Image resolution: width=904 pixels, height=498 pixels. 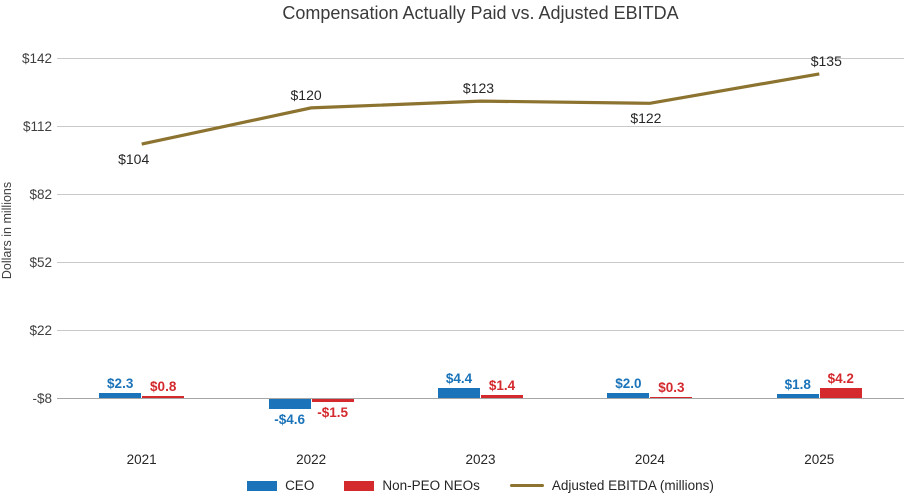 What do you see at coordinates (502, 396) in the screenshot?
I see `bar-non-peo-neos-2023` at bounding box center [502, 396].